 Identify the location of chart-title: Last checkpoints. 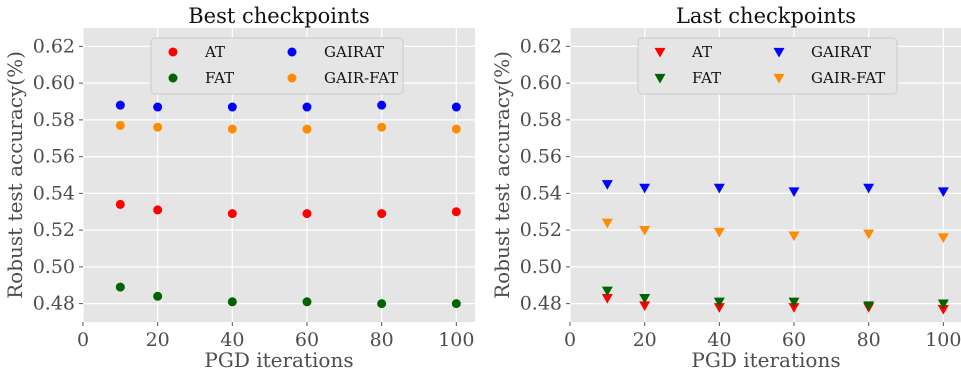
(766, 16).